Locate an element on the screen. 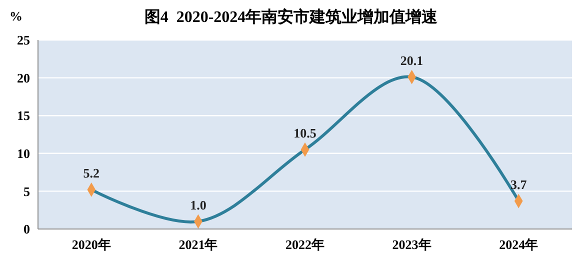 Image resolution: width=582 pixels, height=265 pixels. y-tick-label: 5 is located at coordinates (27, 191).